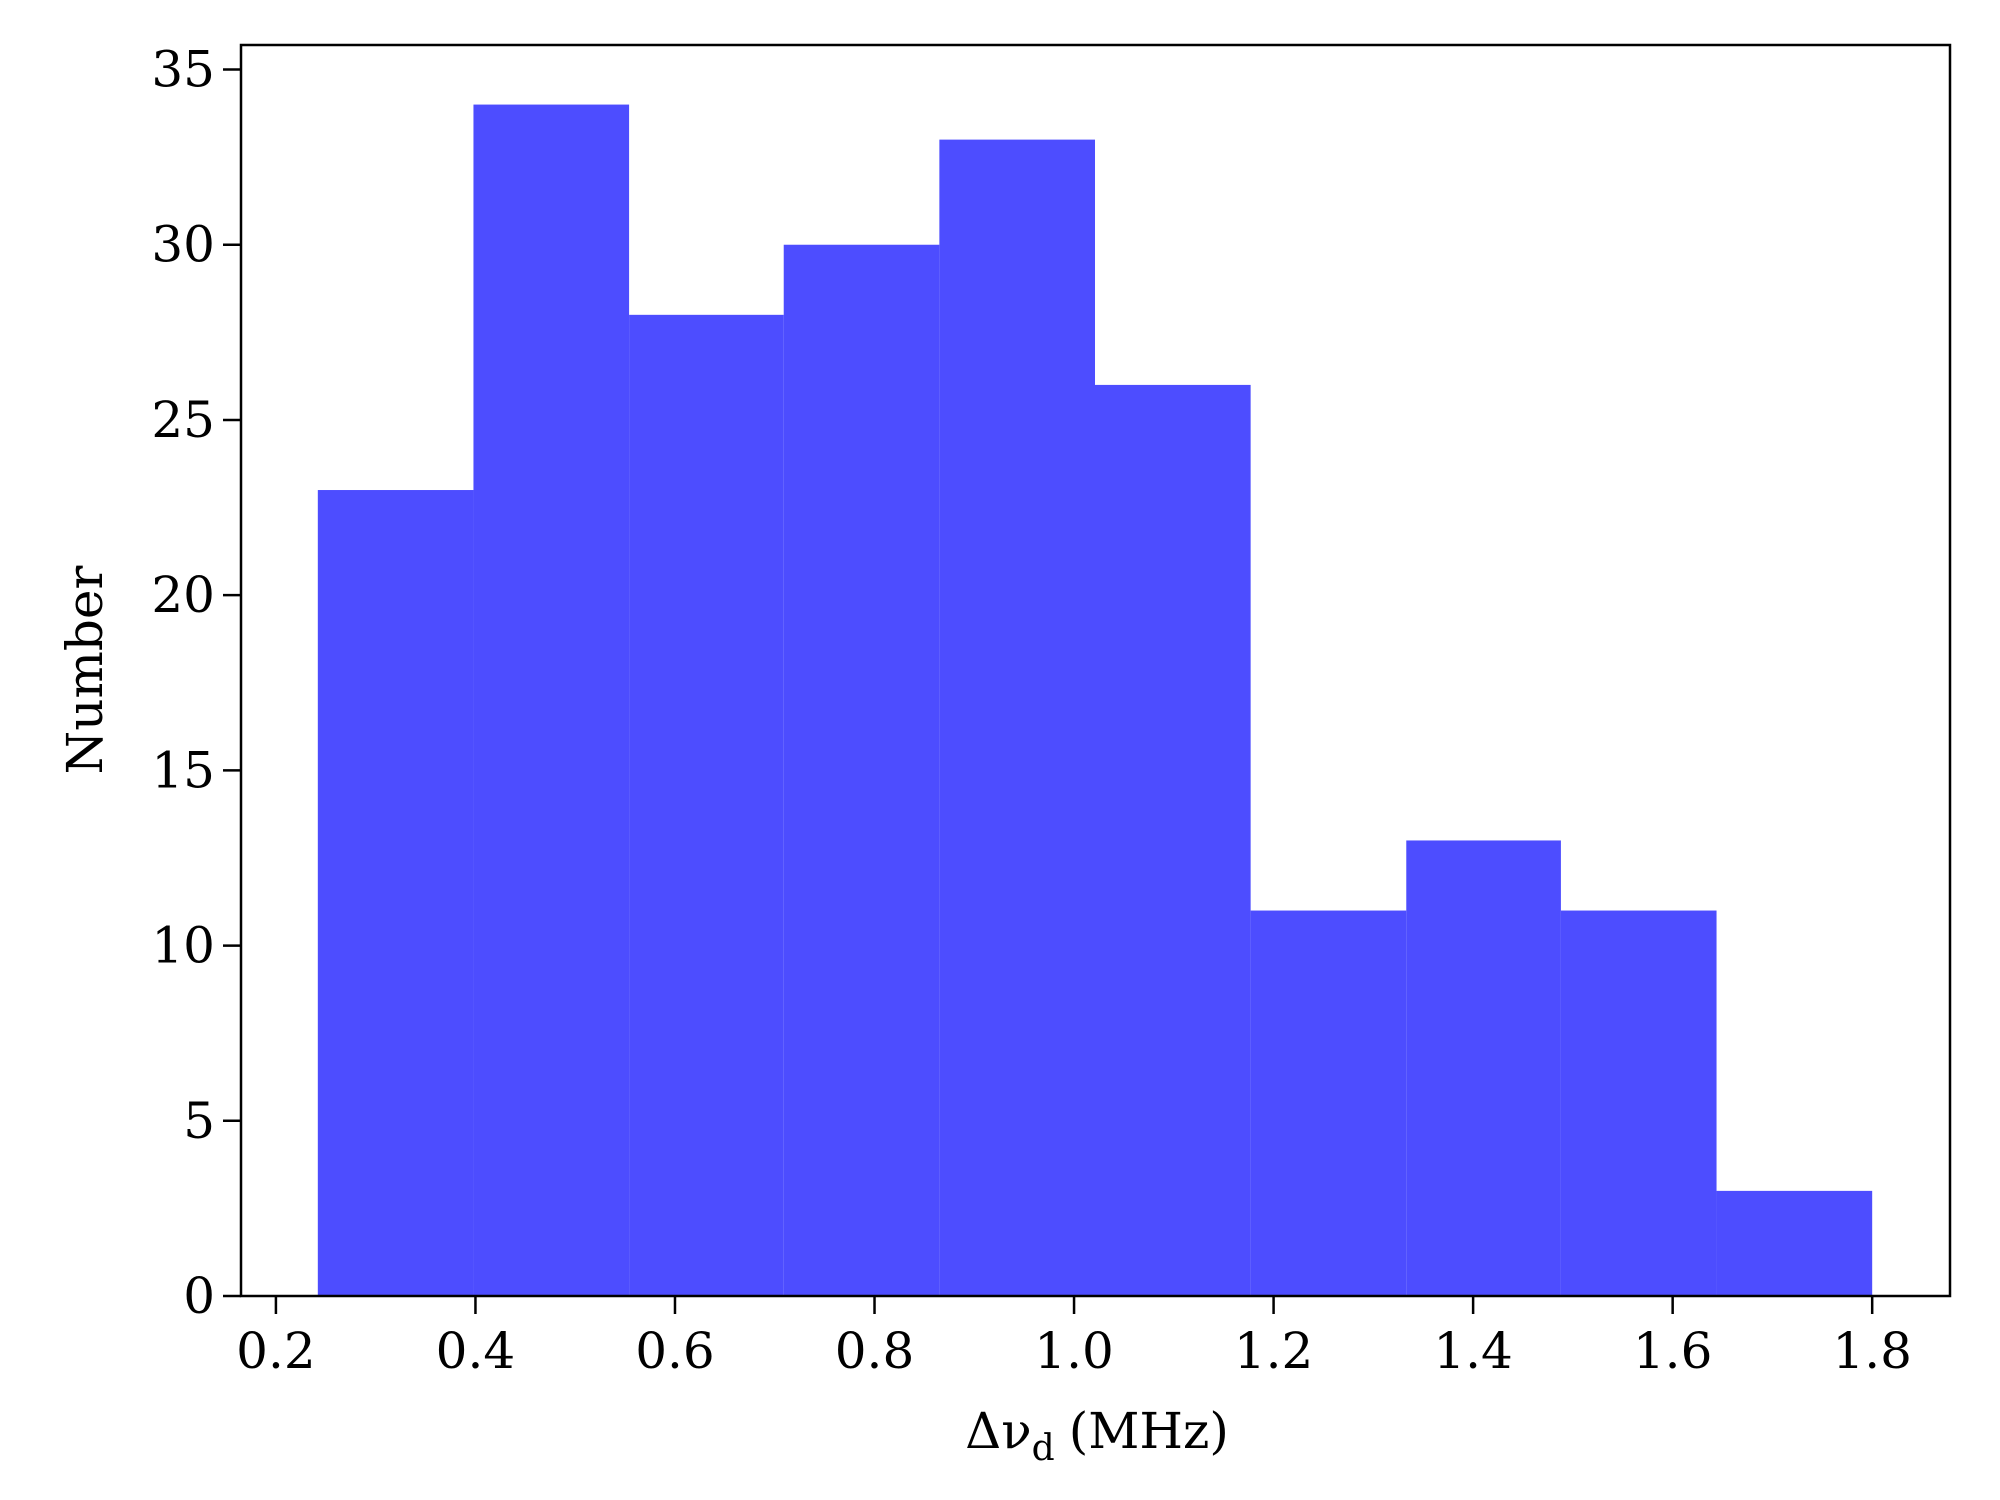  I want to click on y-tick-label: 15, so click(183, 770).